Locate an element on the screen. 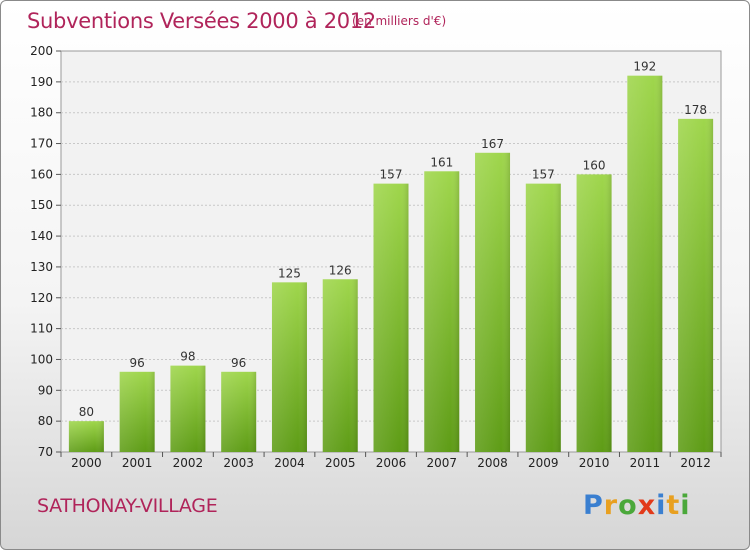  y-tick-label: 90 is located at coordinates (45, 390).